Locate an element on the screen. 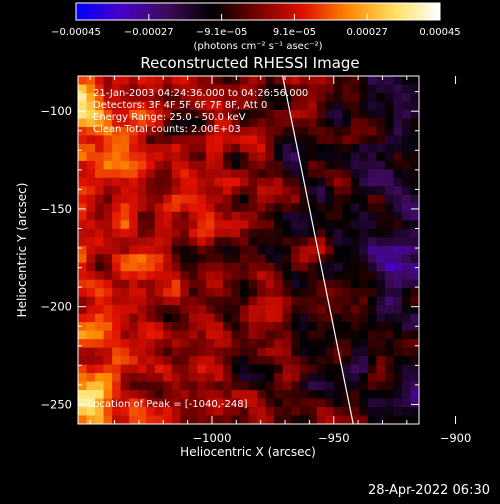  x-axis-title: Heliocentric X (arcsec) is located at coordinates (248, 452).